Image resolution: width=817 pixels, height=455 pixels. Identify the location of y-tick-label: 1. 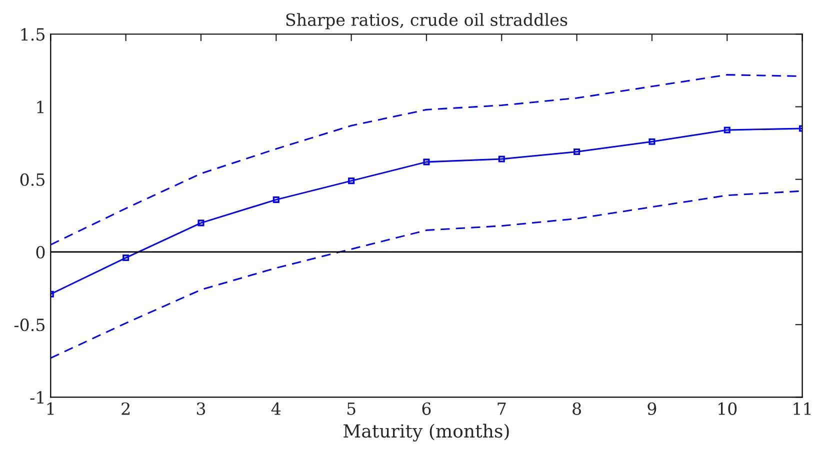
(40, 107).